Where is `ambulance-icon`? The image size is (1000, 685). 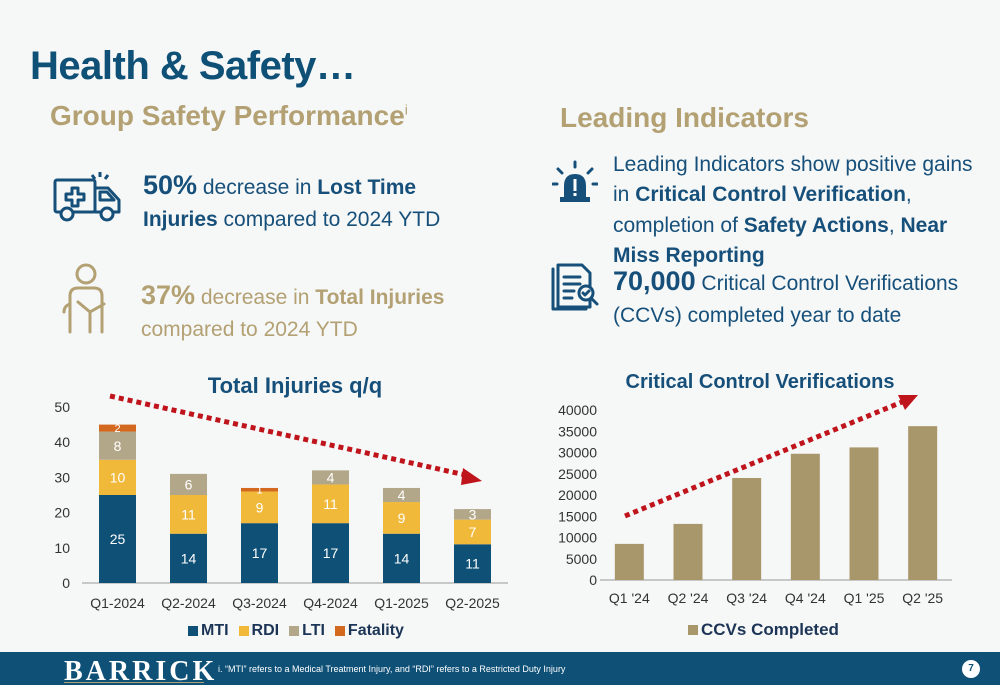
ambulance-icon is located at coordinates (87, 197).